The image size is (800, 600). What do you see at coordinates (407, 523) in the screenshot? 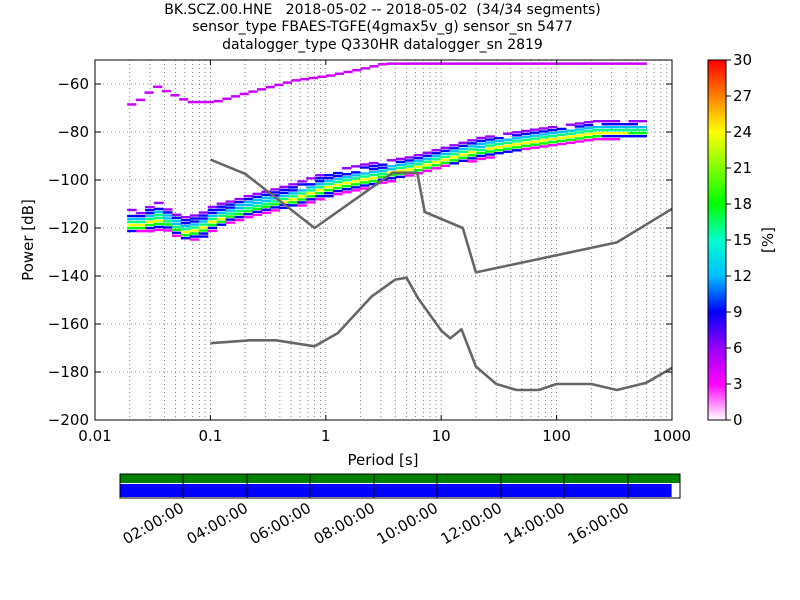
I see `timeline-tick-label: 10:00:00` at bounding box center [407, 523].